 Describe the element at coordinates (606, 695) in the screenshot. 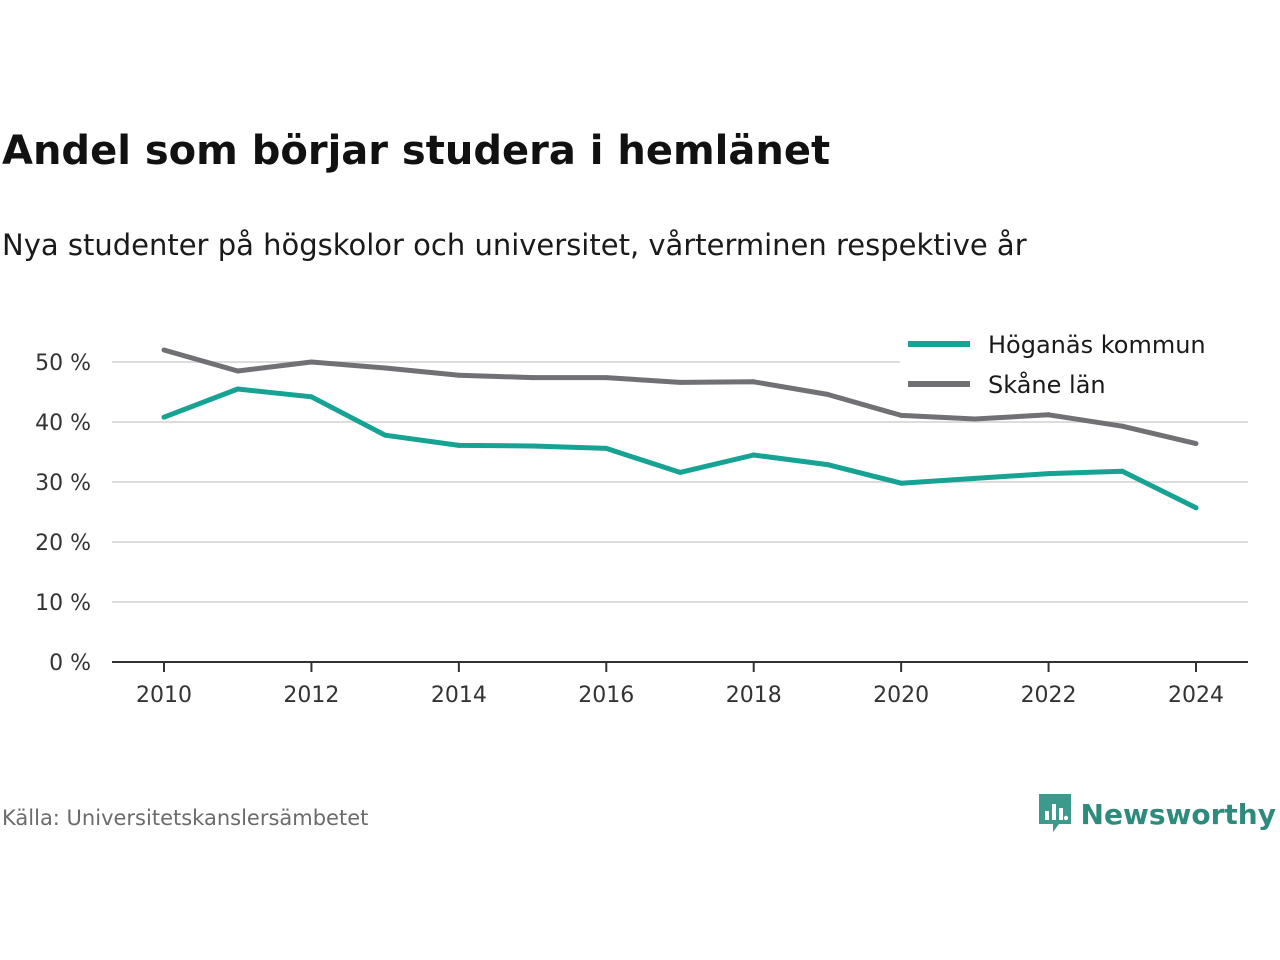

I see `x-tick-label: 2016` at that location.